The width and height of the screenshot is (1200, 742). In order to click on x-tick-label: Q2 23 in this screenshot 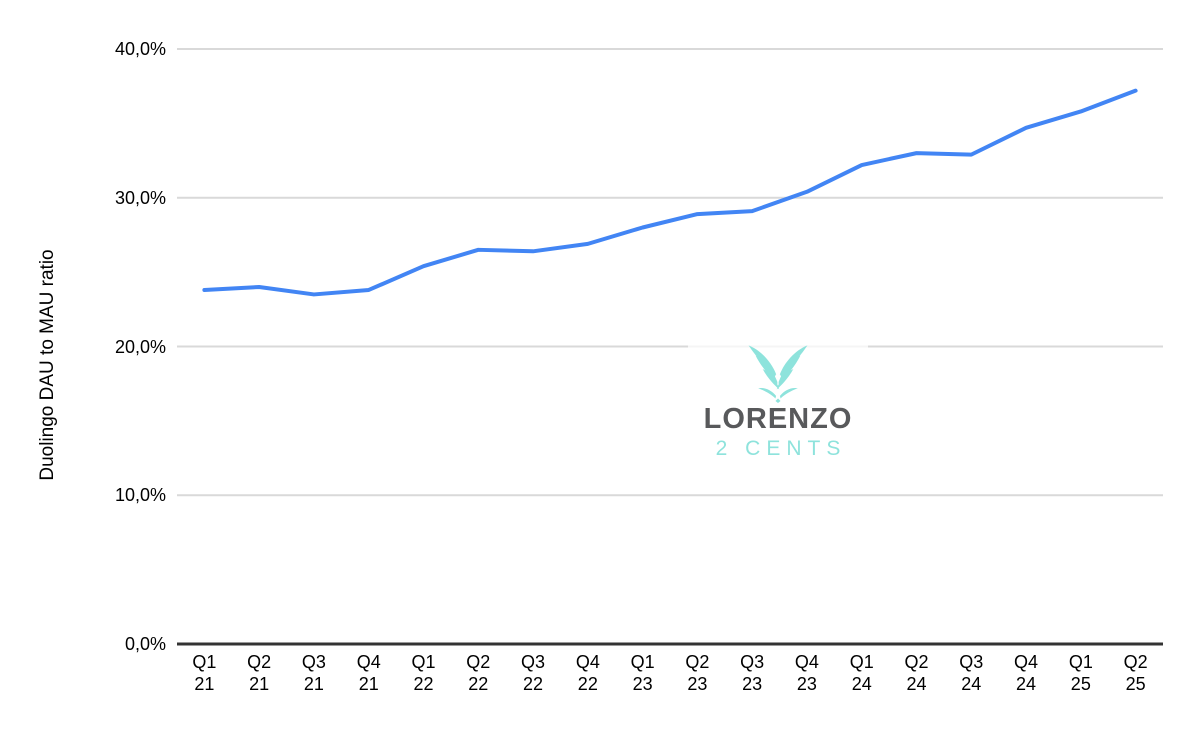, I will do `click(697, 673)`.